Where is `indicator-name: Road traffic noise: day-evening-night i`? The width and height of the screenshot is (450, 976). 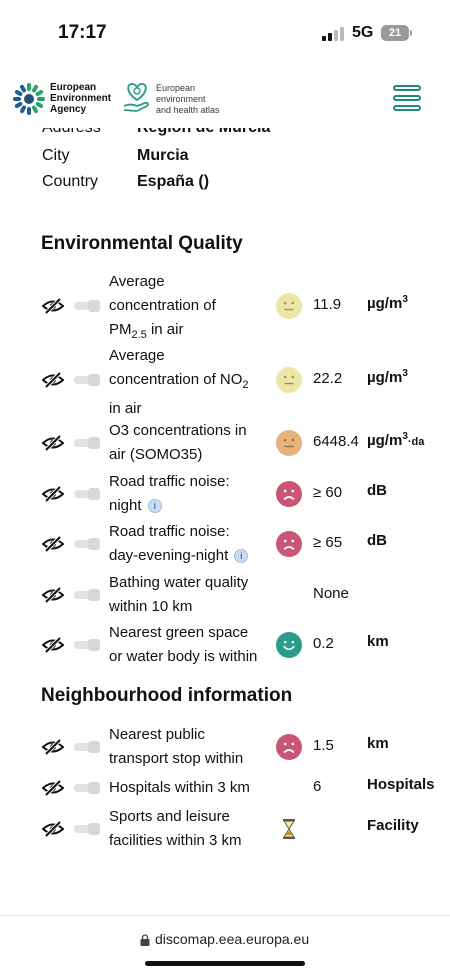 indicator-name: Road traffic noise: day-evening-night i is located at coordinates (191, 544).